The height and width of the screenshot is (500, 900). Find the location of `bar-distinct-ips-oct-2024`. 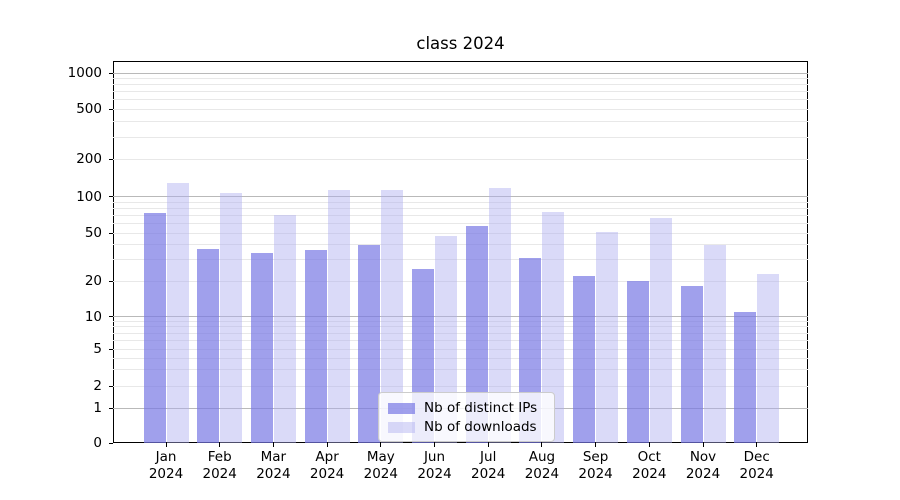

bar-distinct-ips-oct-2024 is located at coordinates (637, 362).